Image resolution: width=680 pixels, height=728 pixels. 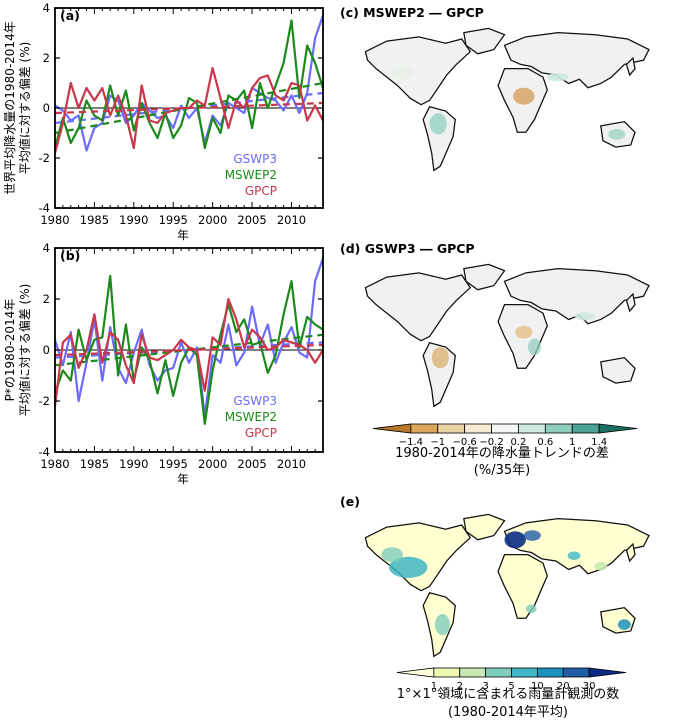 I want to click on panel-c-title: (c) MSWEP2 ― GPCP, so click(x=412, y=12).